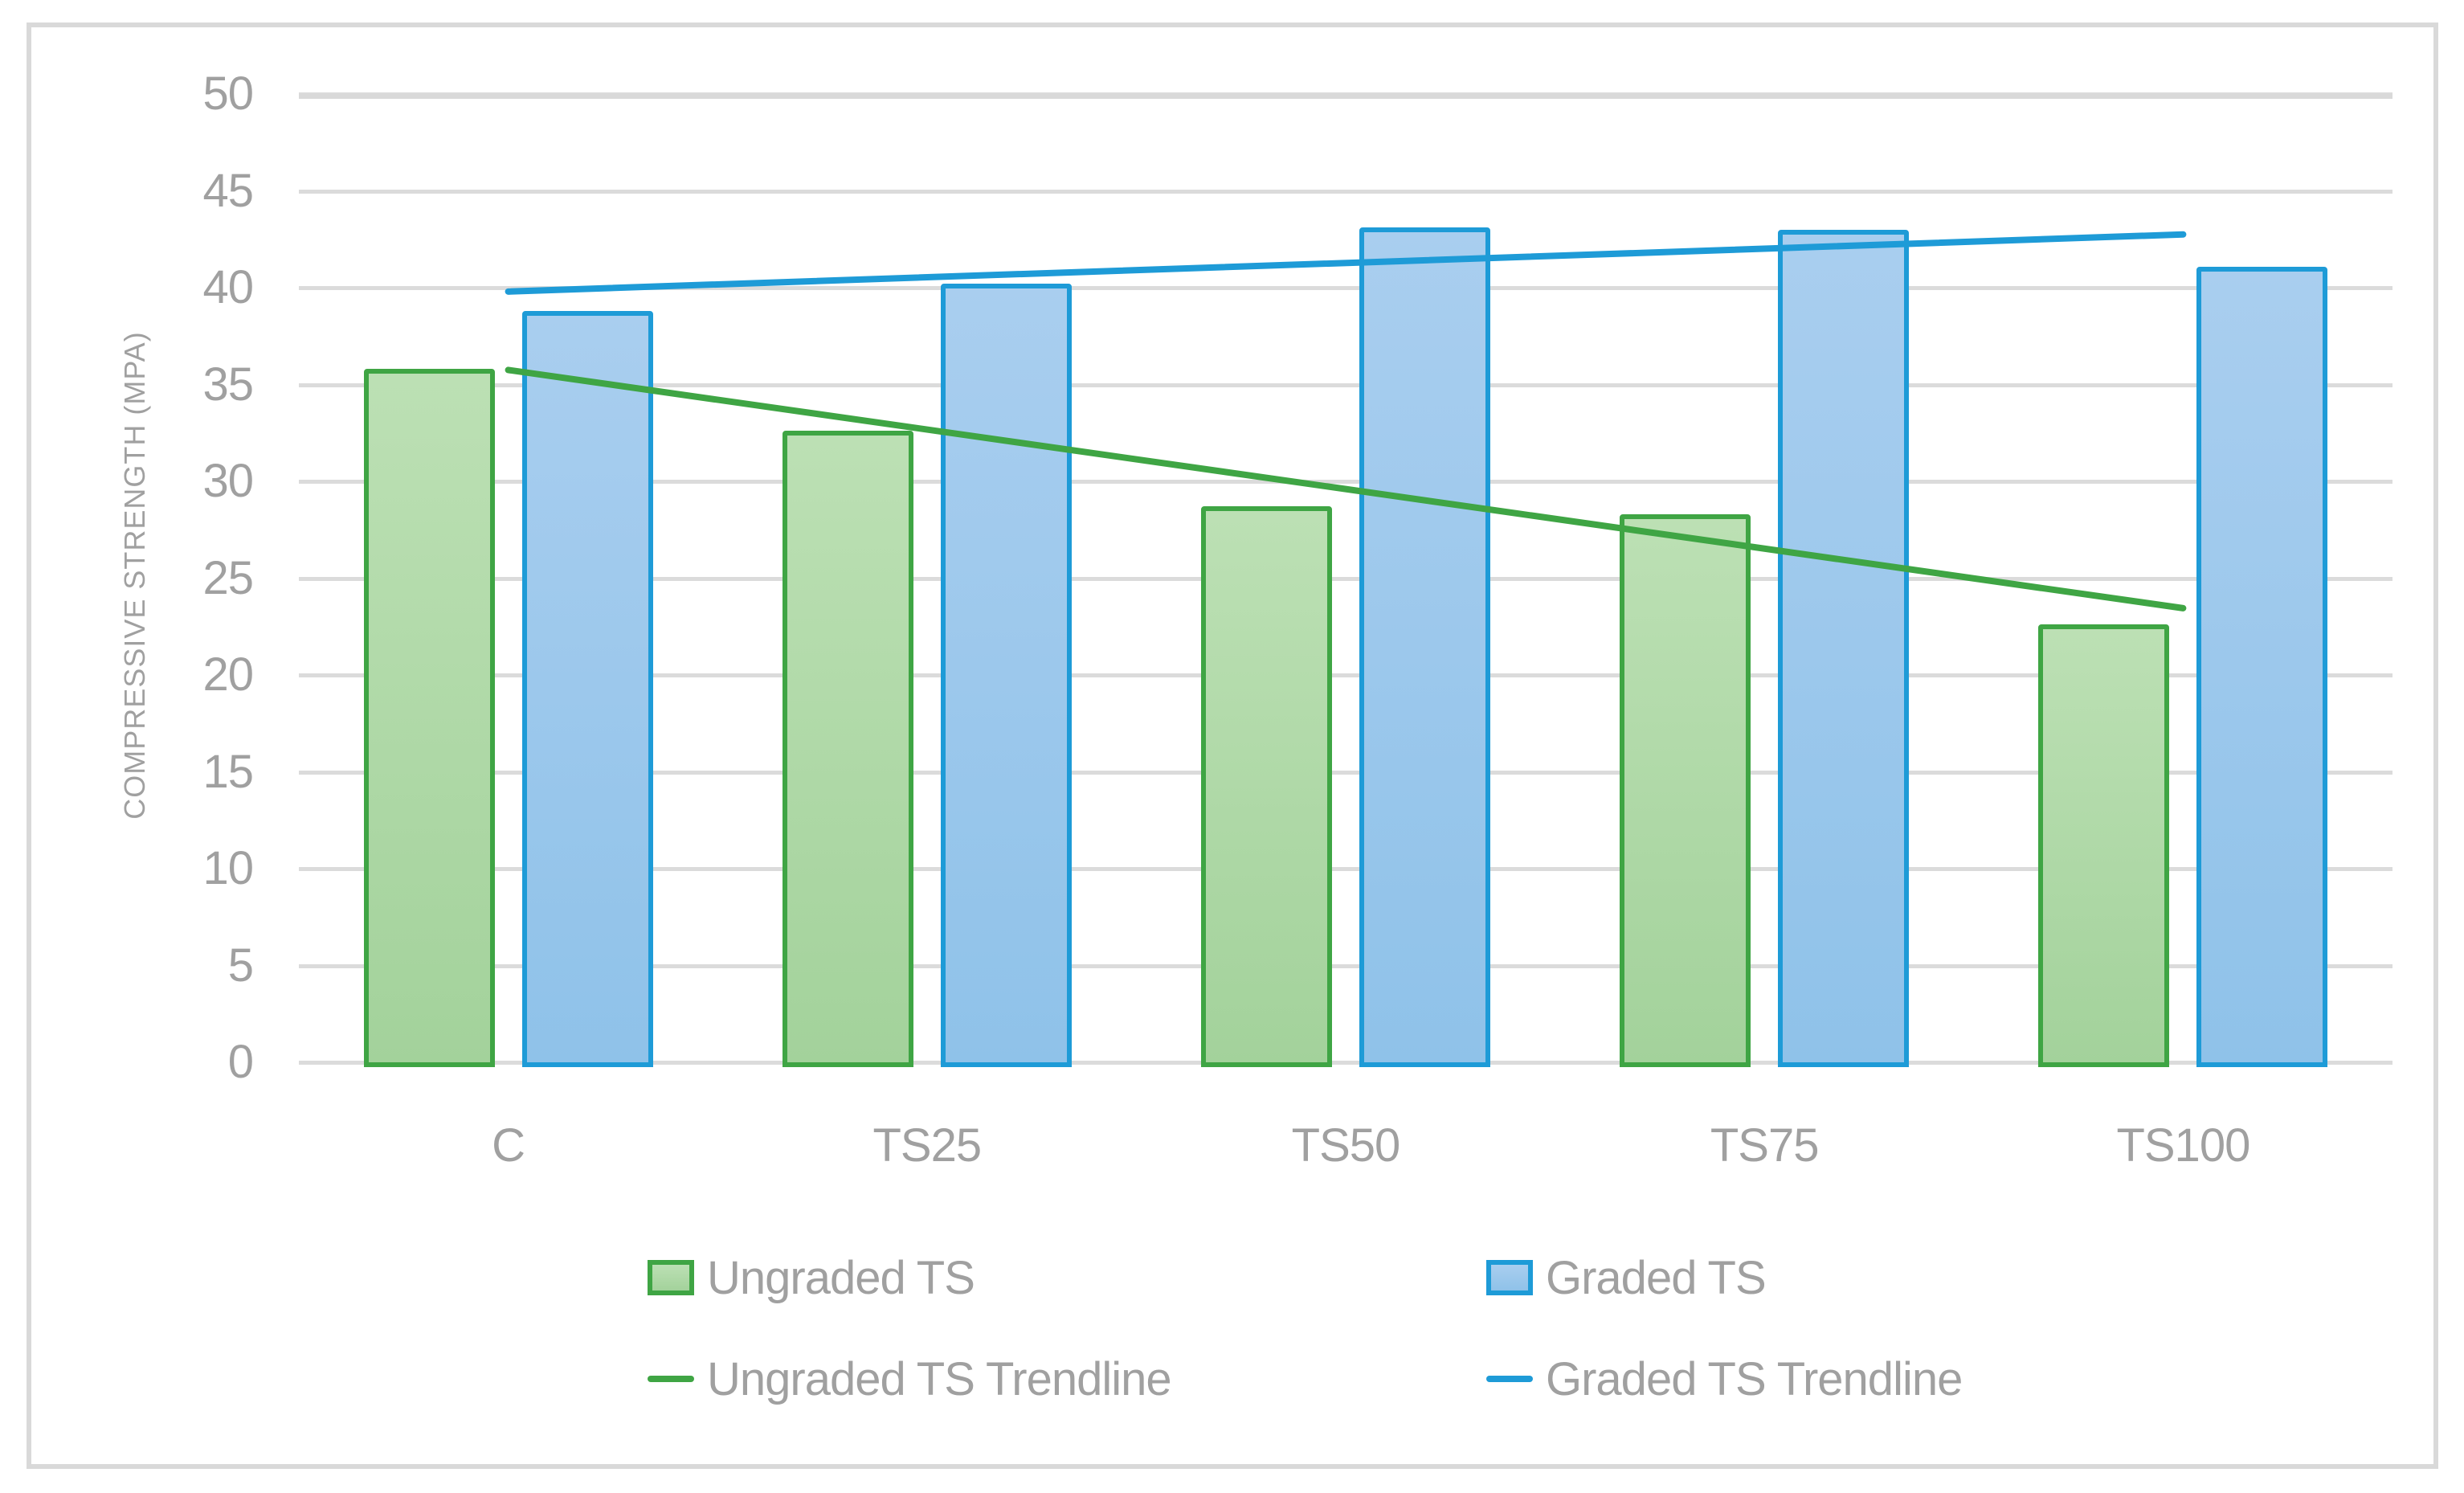 This screenshot has height=1493, width=2464. Describe the element at coordinates (1346, 263) in the screenshot. I see `trendline-graded-ts-trendline` at that location.